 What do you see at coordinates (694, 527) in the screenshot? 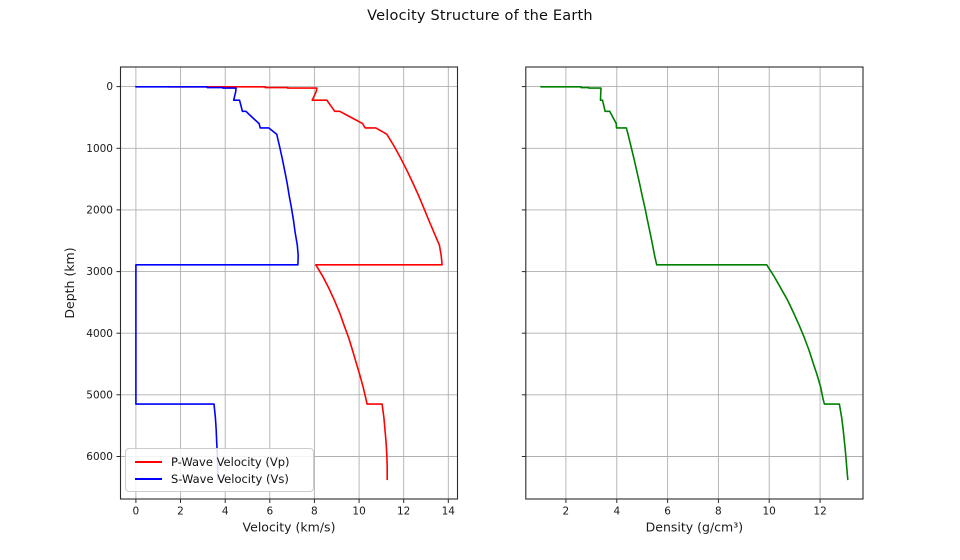
I see `x-axis-label: Density (g/cm³)` at bounding box center [694, 527].